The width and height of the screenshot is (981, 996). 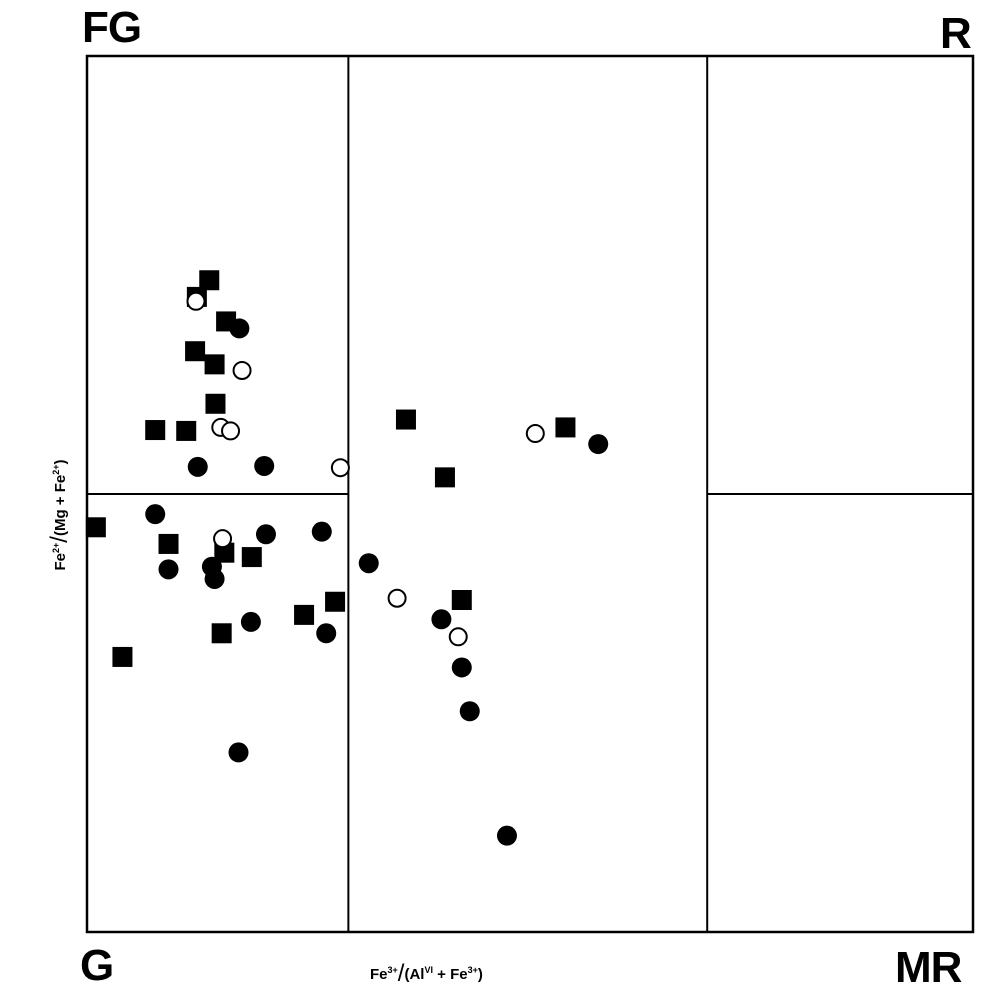 What do you see at coordinates (472, 970) in the screenshot?
I see `x-axis-label-den-b-sup: 3+` at bounding box center [472, 970].